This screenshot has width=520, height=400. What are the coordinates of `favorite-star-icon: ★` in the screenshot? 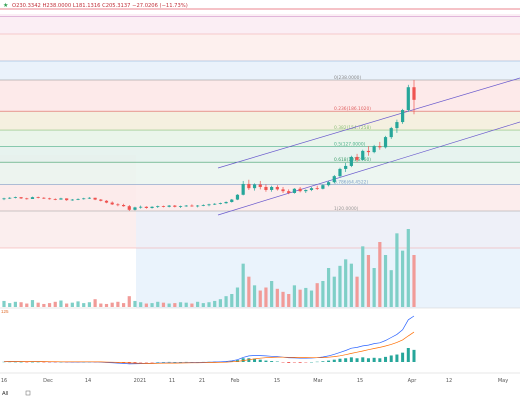 It's located at (6, 6).